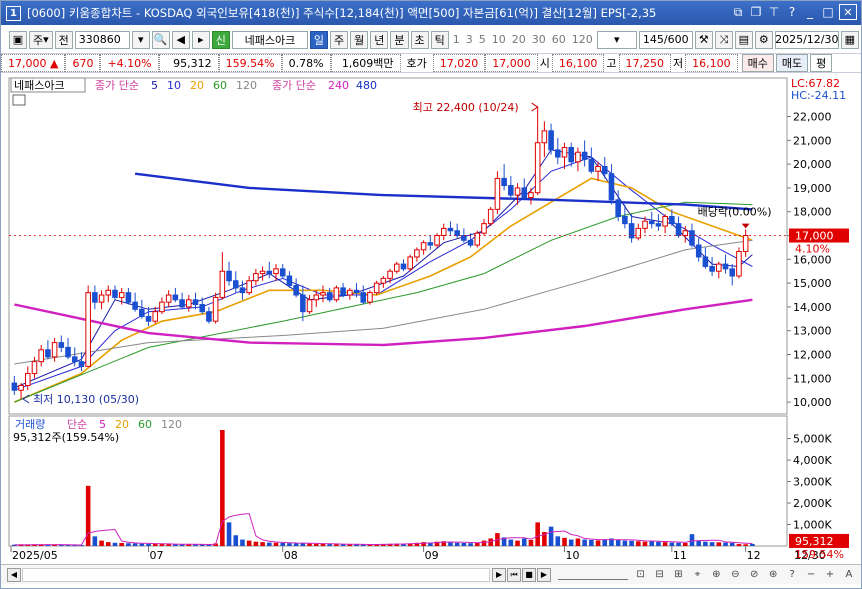 The width and height of the screenshot is (862, 589). I want to click on legend-ma-20: 20, so click(197, 85).